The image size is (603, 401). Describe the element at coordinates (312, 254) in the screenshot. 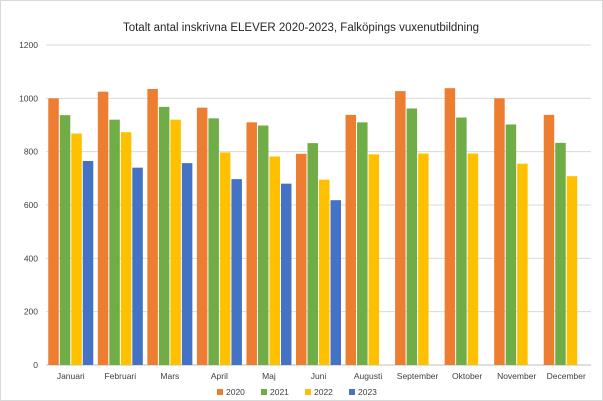

I see `bar-2021-juni` at that location.